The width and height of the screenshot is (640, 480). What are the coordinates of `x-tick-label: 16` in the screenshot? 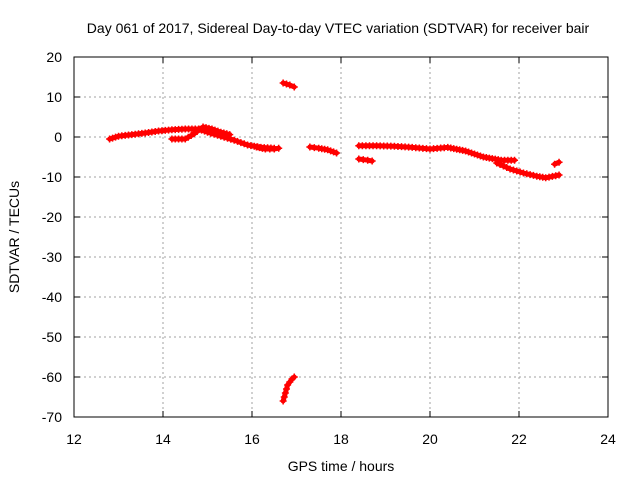 It's located at (252, 439).